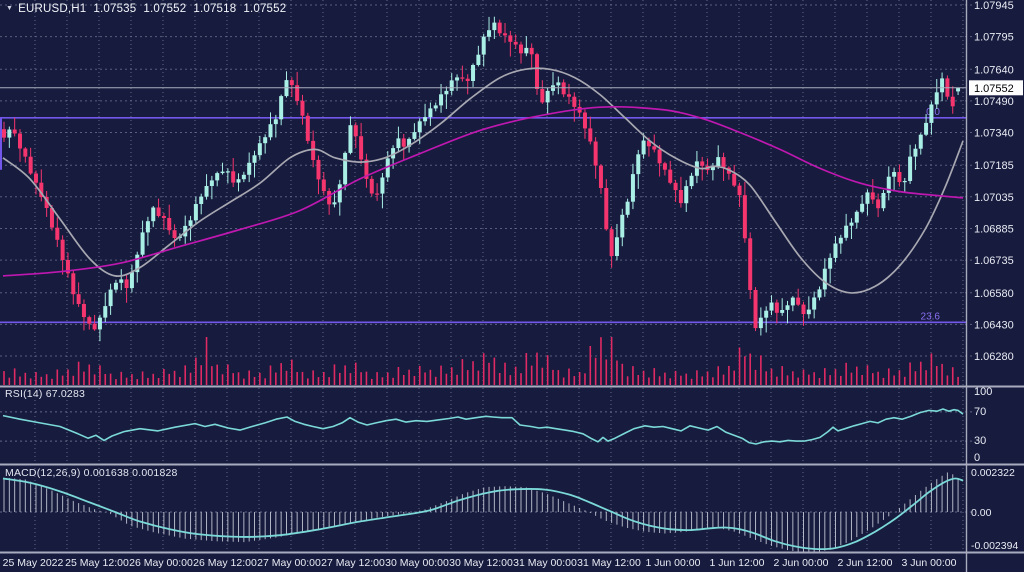 The height and width of the screenshot is (572, 1024). What do you see at coordinates (994, 38) in the screenshot?
I see `price-axis-label: 1.07795` at bounding box center [994, 38].